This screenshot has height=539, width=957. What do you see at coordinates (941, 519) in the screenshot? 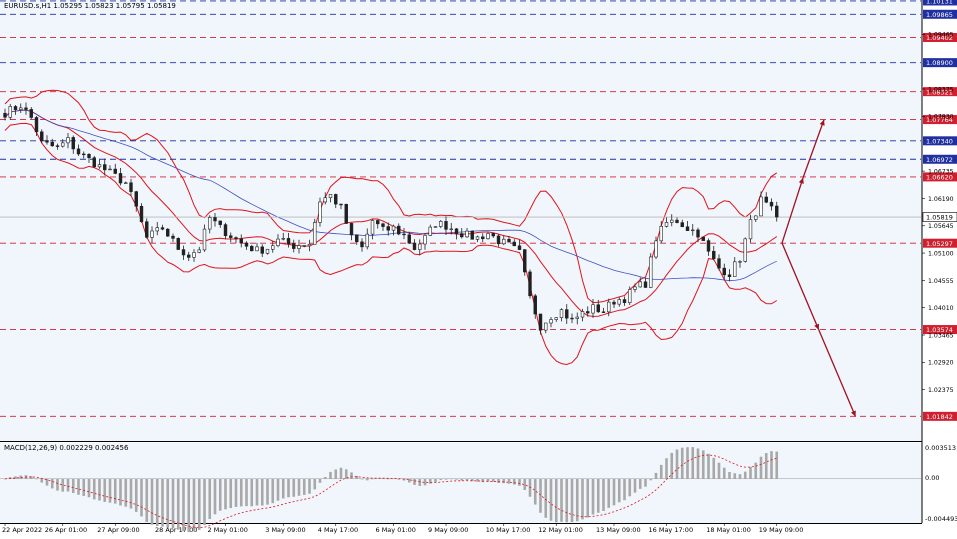
I see `macd-tick-bottom: -0.004493` at bounding box center [941, 519].